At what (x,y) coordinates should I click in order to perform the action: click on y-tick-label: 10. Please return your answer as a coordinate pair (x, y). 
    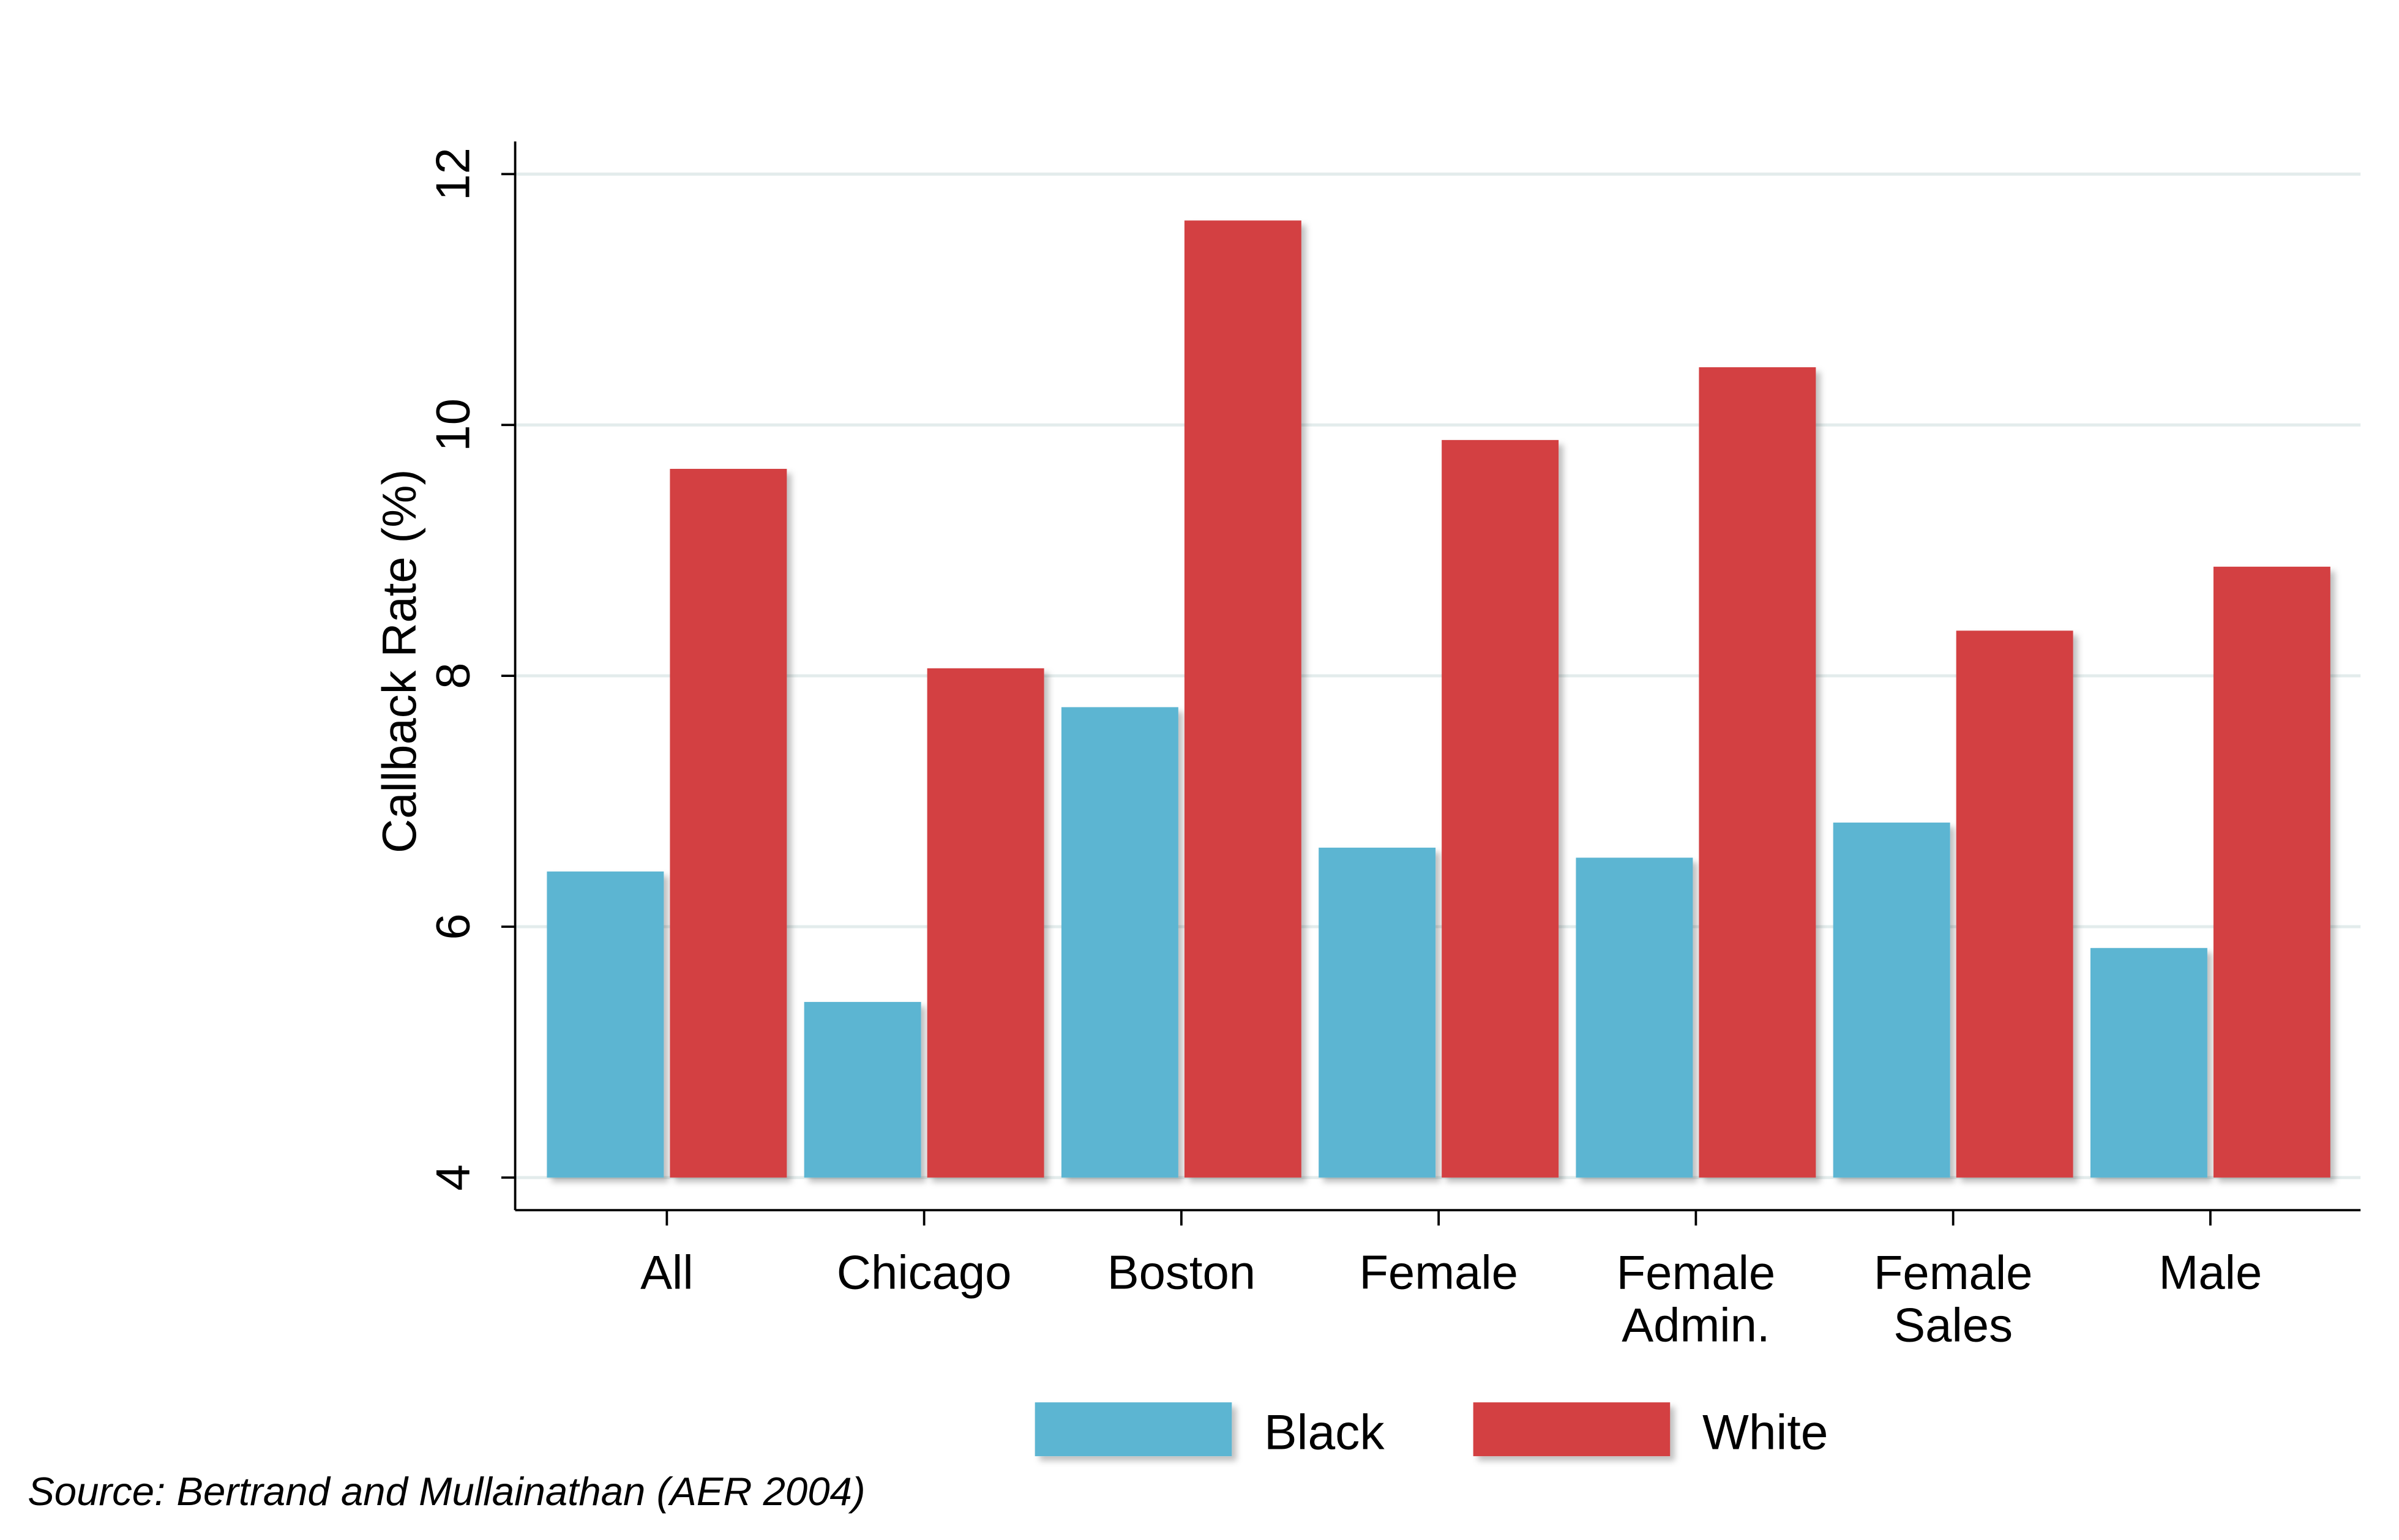
    Looking at the image, I should click on (453, 425).